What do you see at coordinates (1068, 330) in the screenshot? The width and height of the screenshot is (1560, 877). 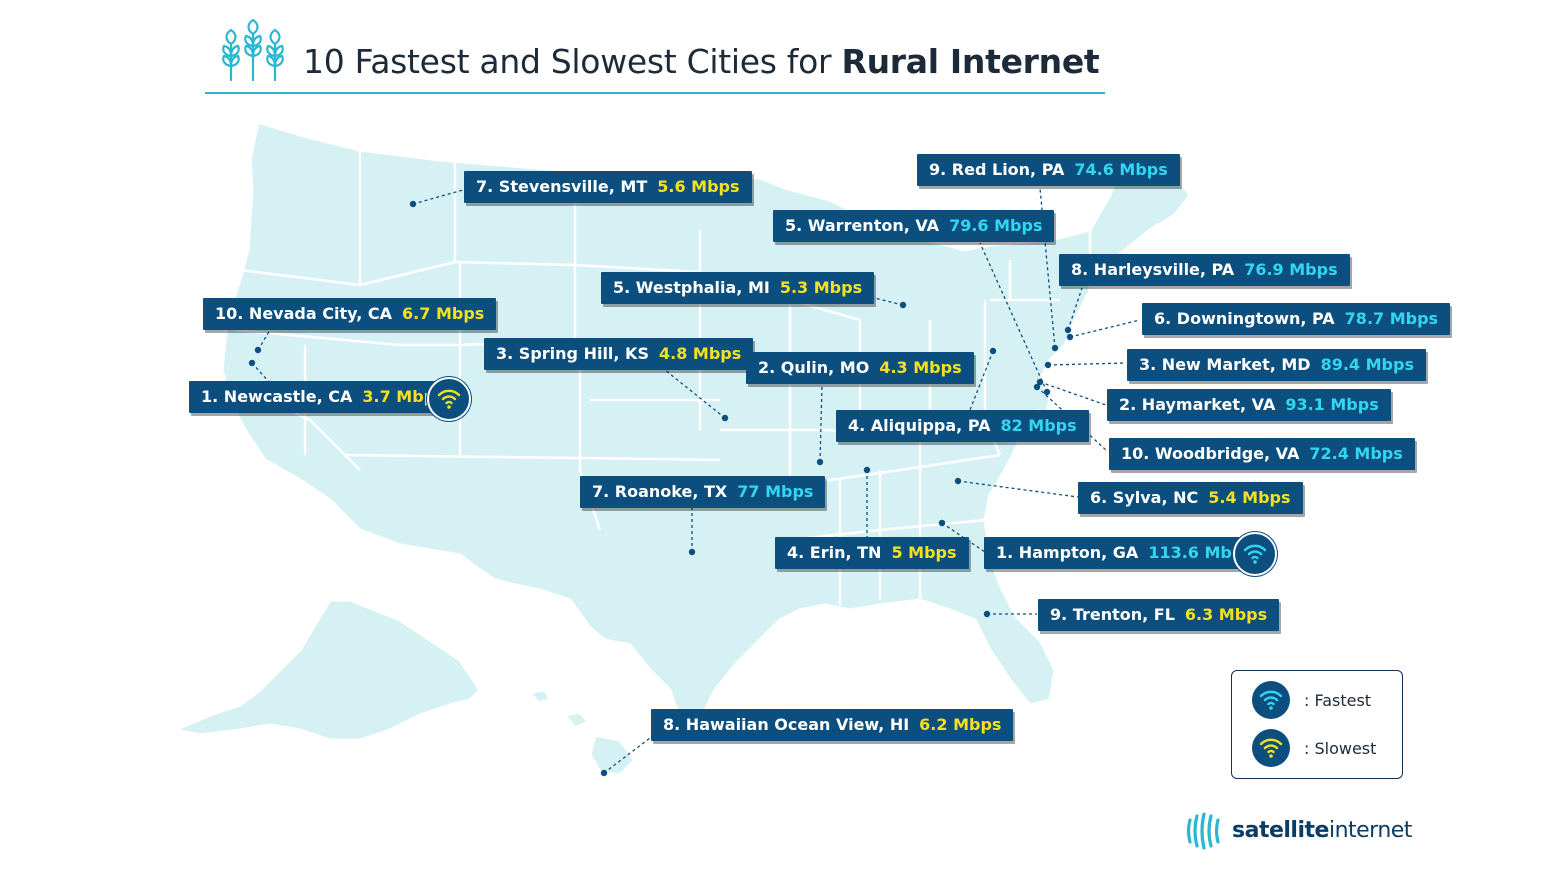 I see `dot-harleysville` at bounding box center [1068, 330].